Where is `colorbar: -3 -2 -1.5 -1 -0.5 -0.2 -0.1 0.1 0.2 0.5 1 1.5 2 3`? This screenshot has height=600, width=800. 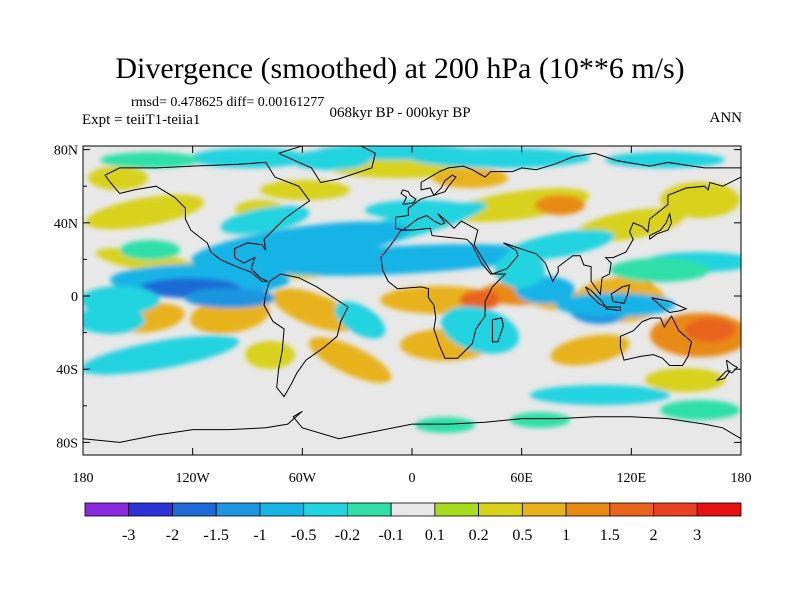
colorbar: -3 -2 -1.5 -1 -0.5 -0.2 -0.1 0.1 0.2 0.5 1 1.5 2 3 is located at coordinates (413, 523).